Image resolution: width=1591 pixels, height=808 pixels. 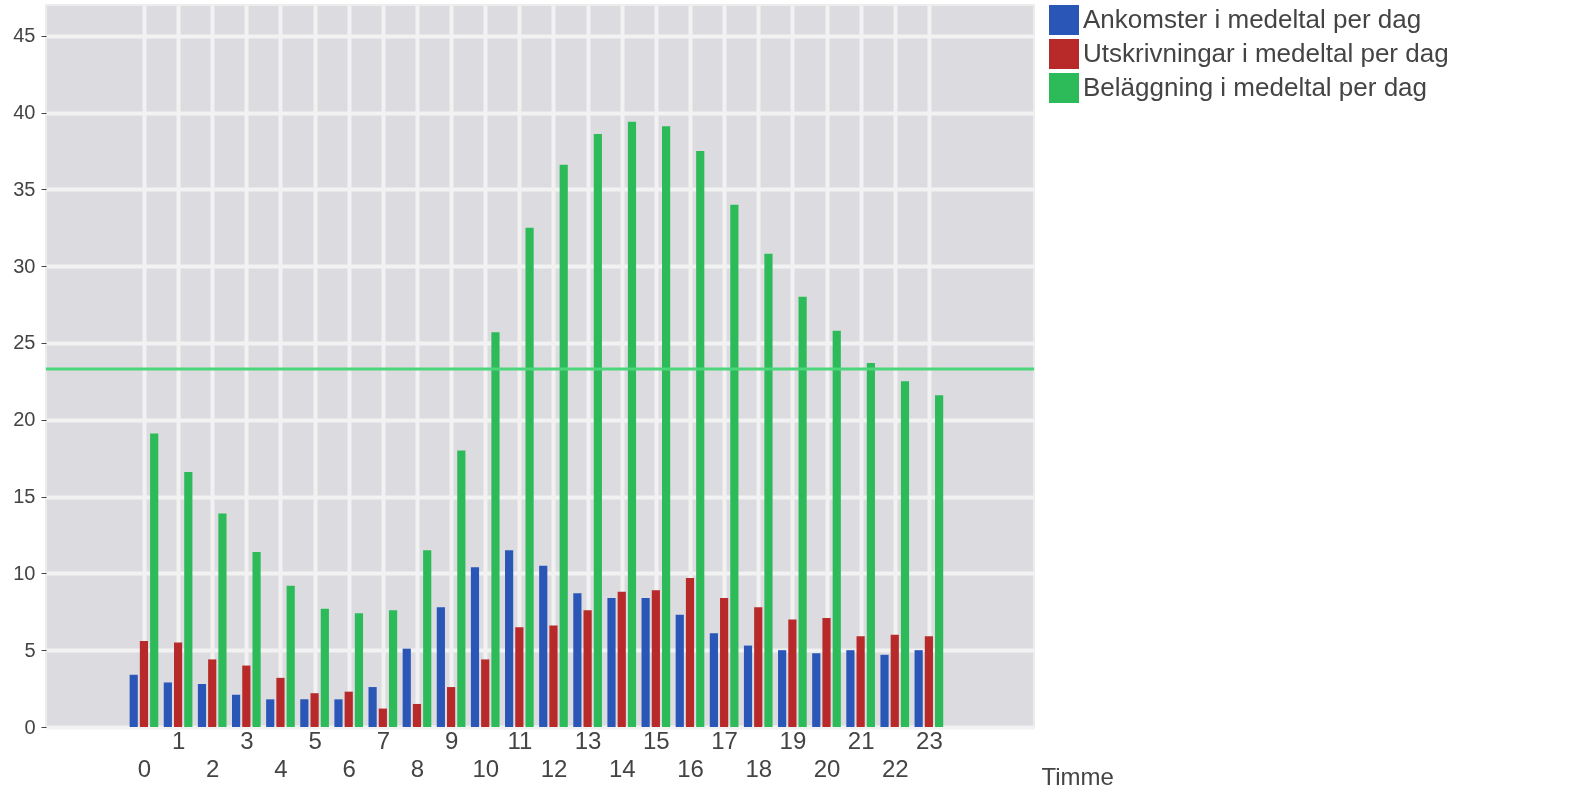 What do you see at coordinates (178, 740) in the screenshot?
I see `x-tick-label: 1` at bounding box center [178, 740].